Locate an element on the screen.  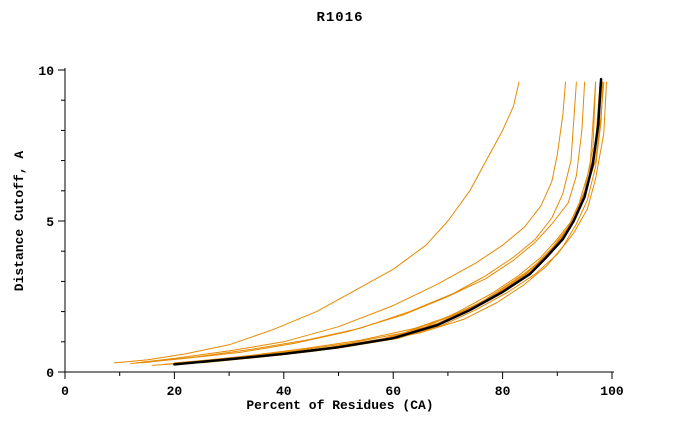
x-tick-label: 20 is located at coordinates (175, 391).